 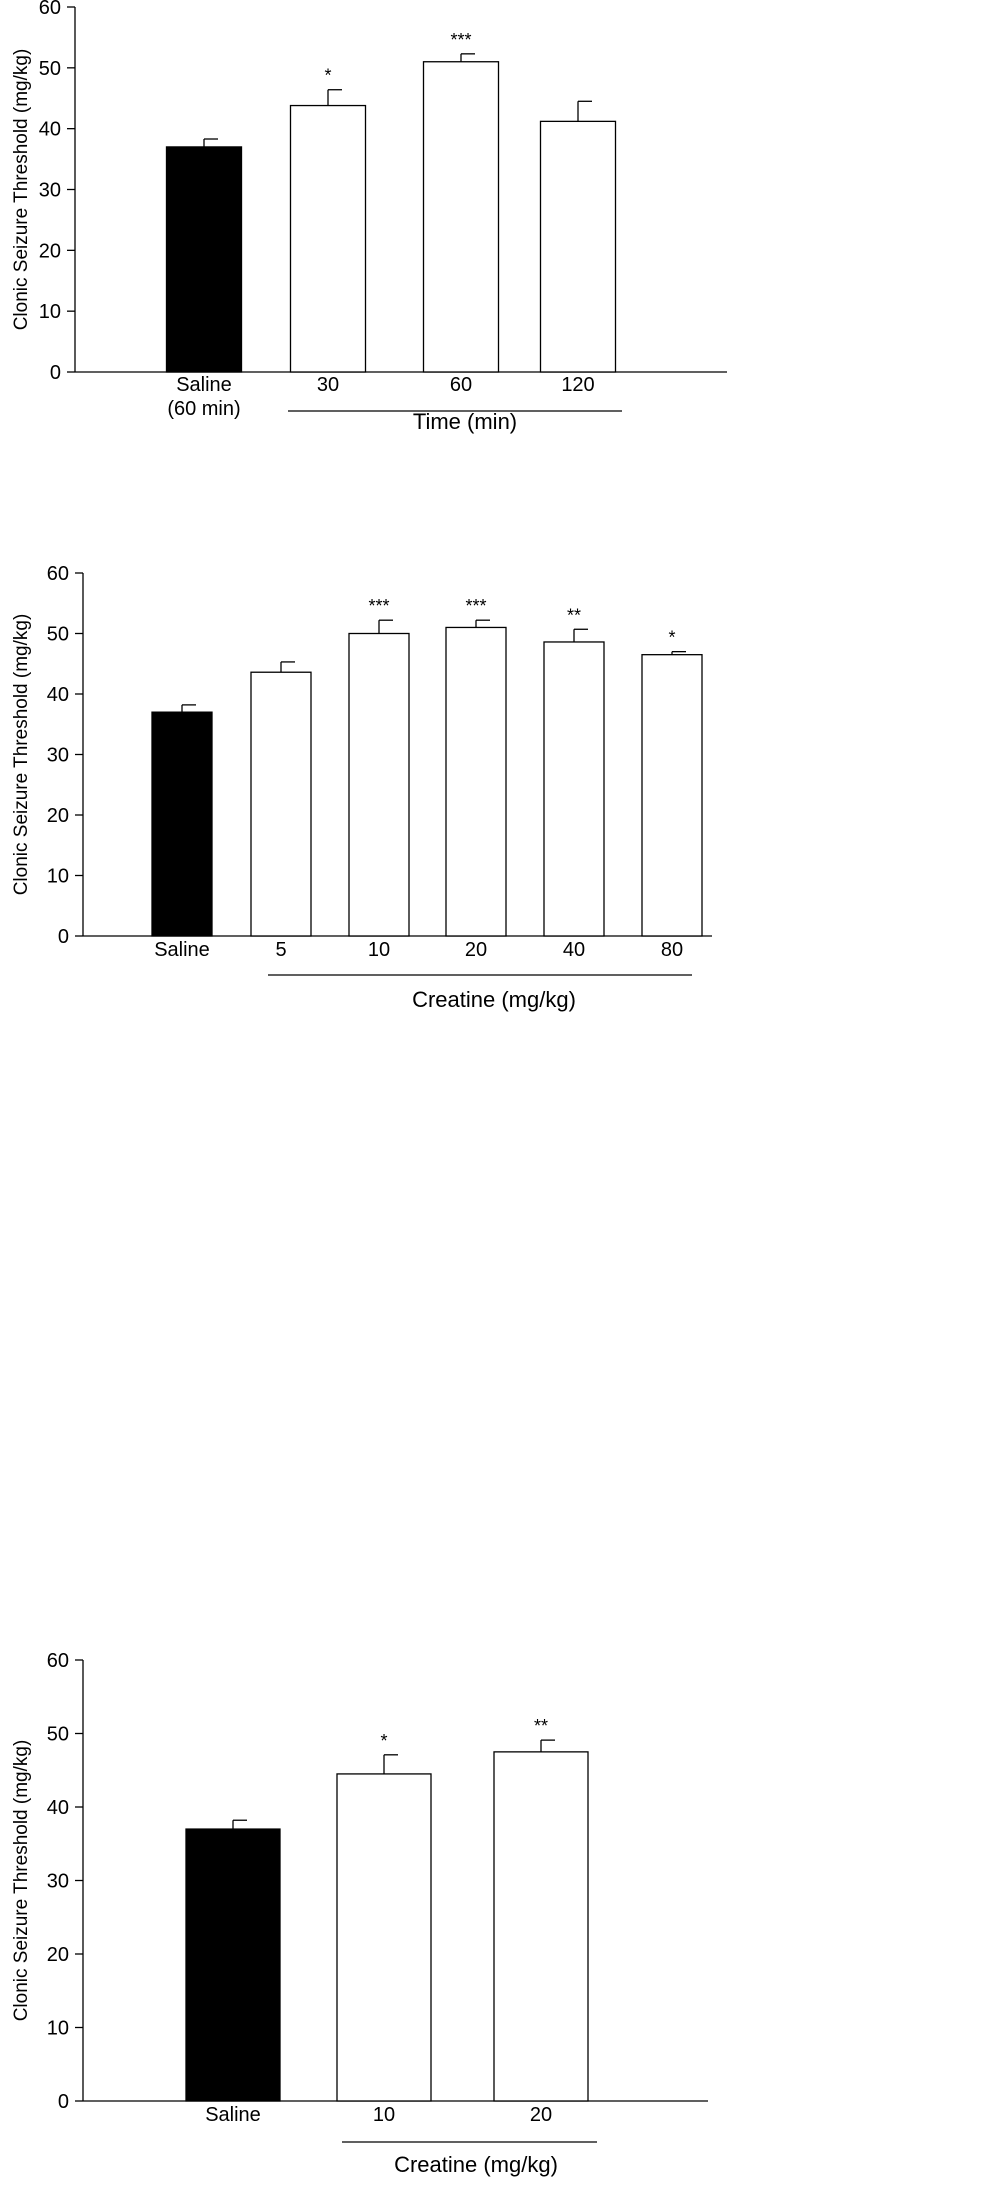 I want to click on x-category-label: 5, so click(x=280, y=950).